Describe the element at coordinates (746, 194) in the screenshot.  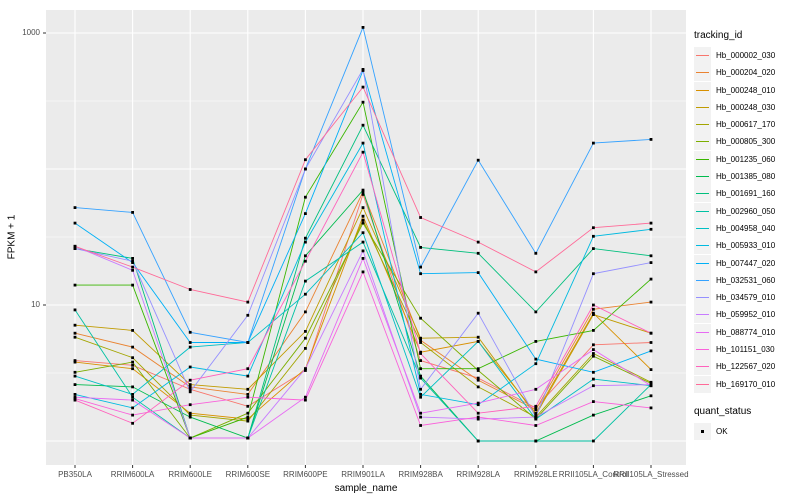
I see `legend-item-label: Hb_001691_160` at that location.